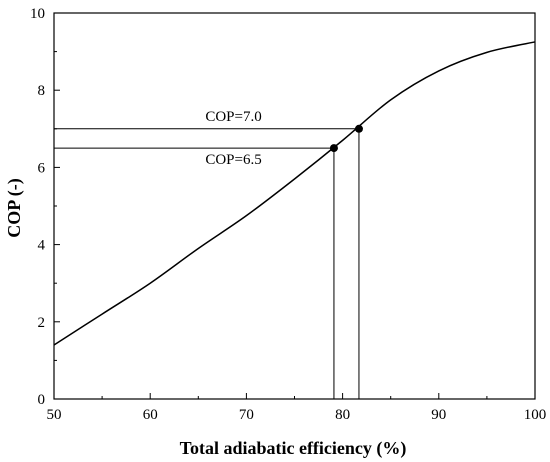 The width and height of the screenshot is (550, 462). Describe the element at coordinates (284, 138) in the screenshot. I see `marker-points: COP=6.5 COP=7.0` at that location.